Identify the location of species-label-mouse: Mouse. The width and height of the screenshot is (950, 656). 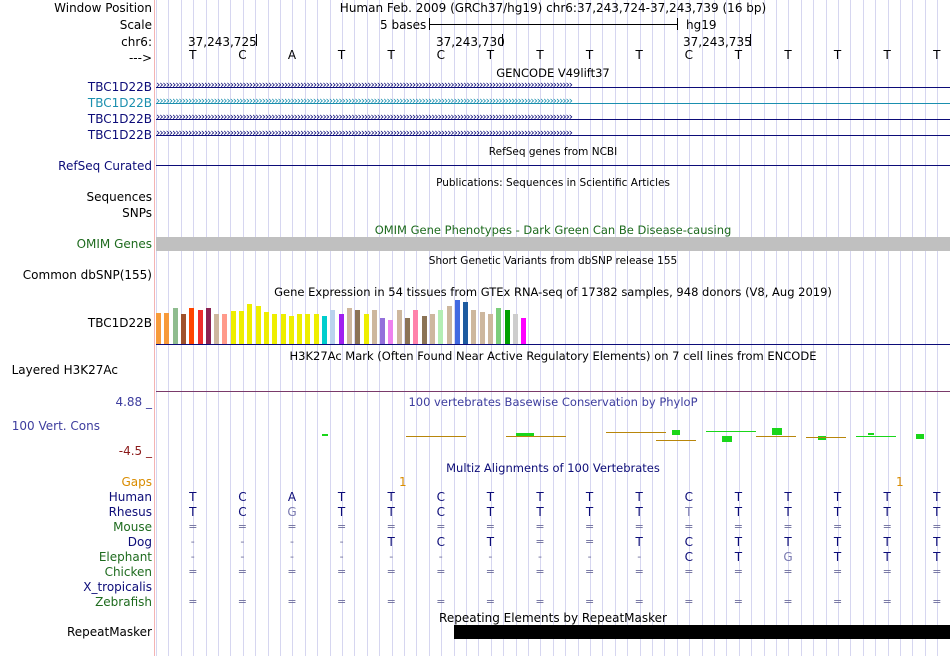
(132, 527).